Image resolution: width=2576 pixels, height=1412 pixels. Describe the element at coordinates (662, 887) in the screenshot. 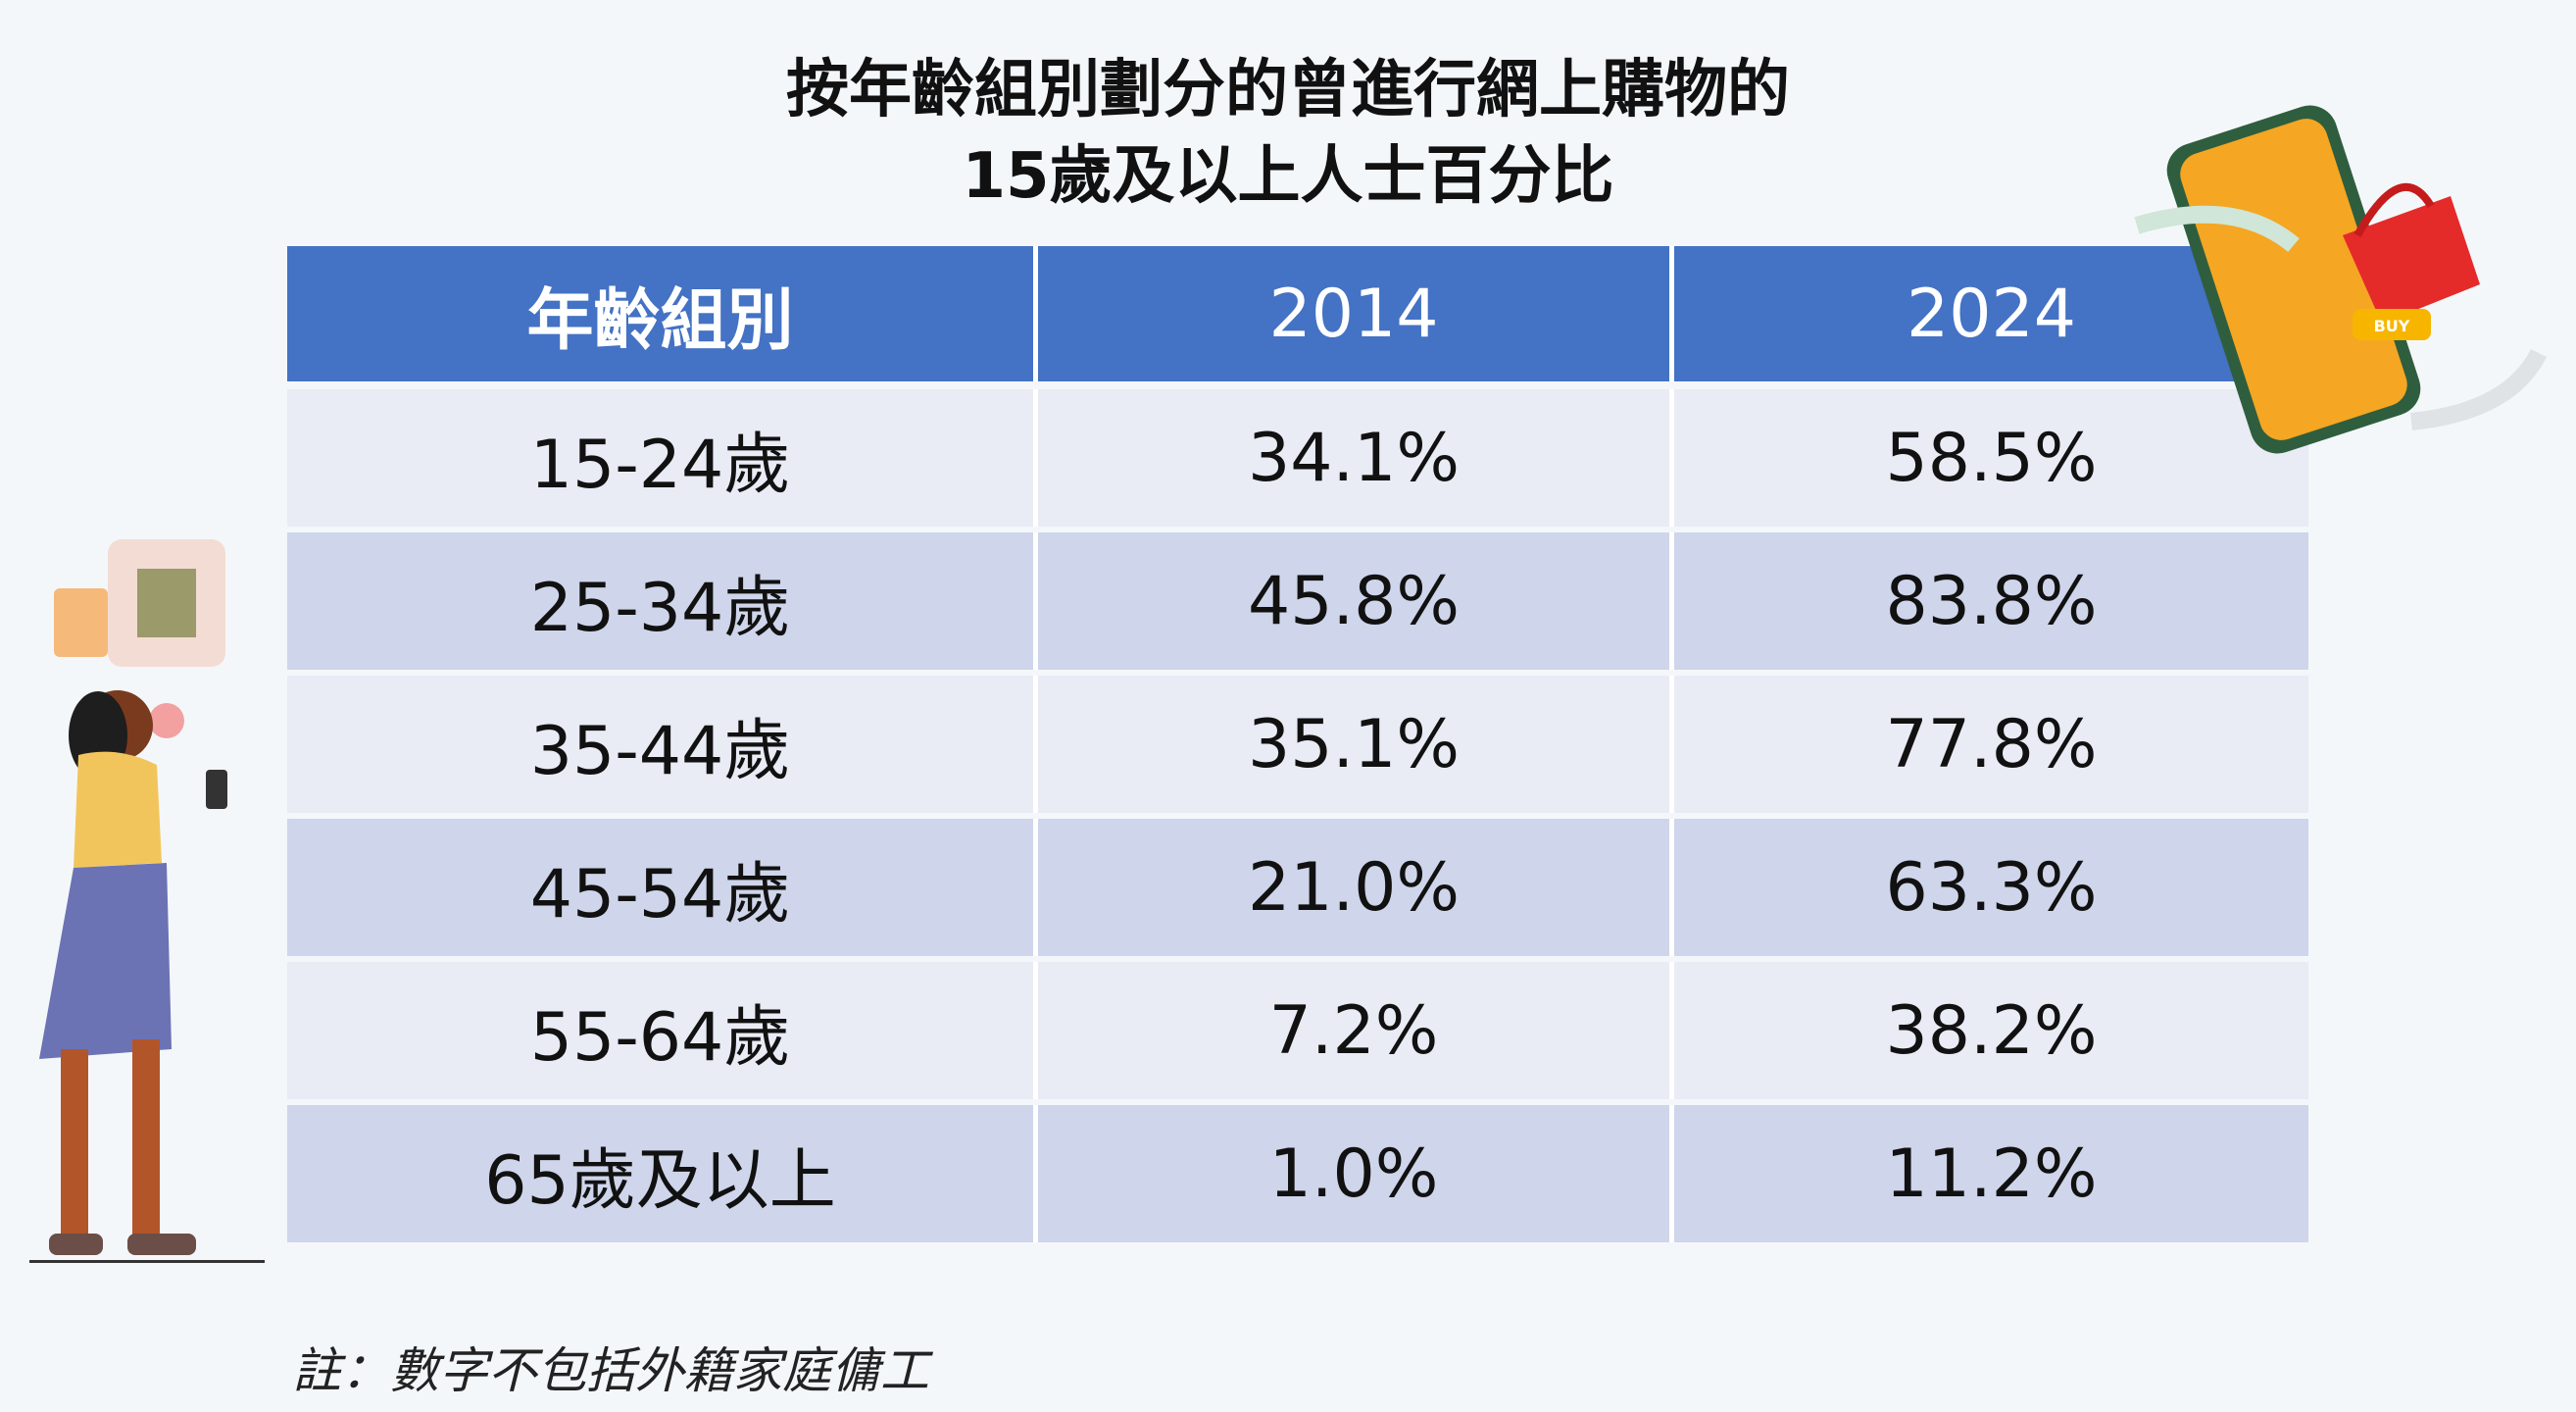

I see `cell-age-group: 45-54歲` at that location.